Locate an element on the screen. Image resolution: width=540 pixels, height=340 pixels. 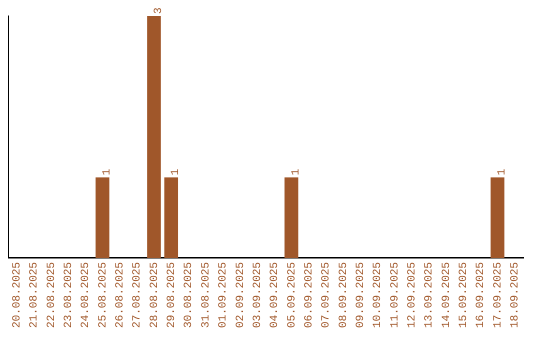
x-tick-label: 24.08.2025 is located at coordinates (86, 295).